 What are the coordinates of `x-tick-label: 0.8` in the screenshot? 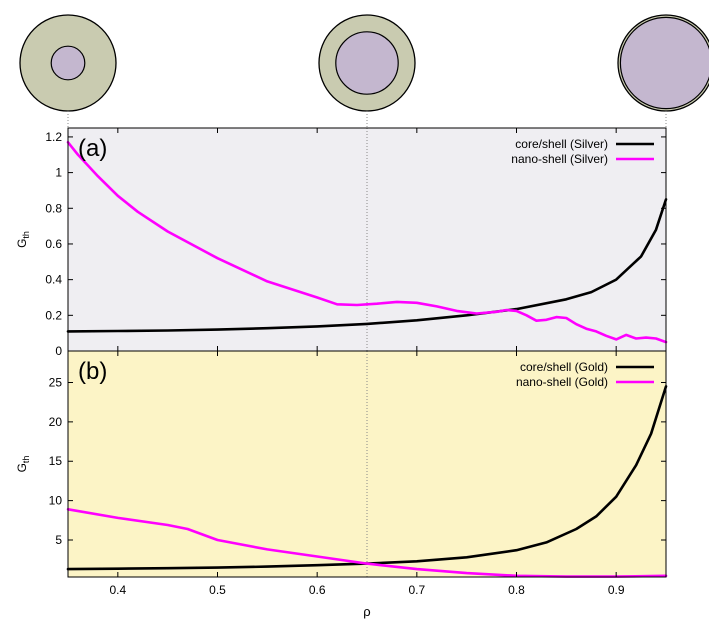 It's located at (516, 590).